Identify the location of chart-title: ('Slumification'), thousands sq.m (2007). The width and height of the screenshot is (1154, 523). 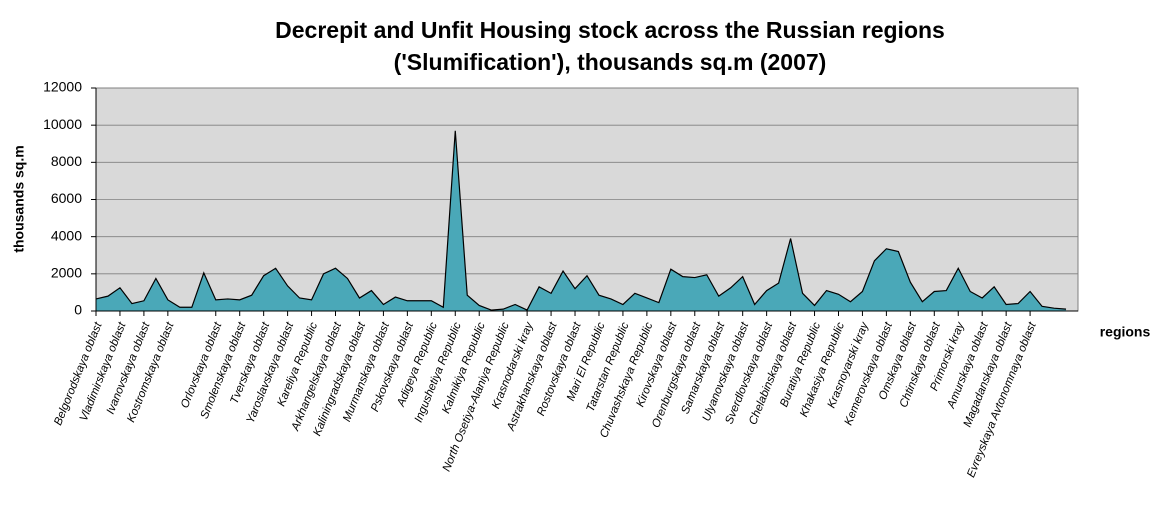
(610, 62).